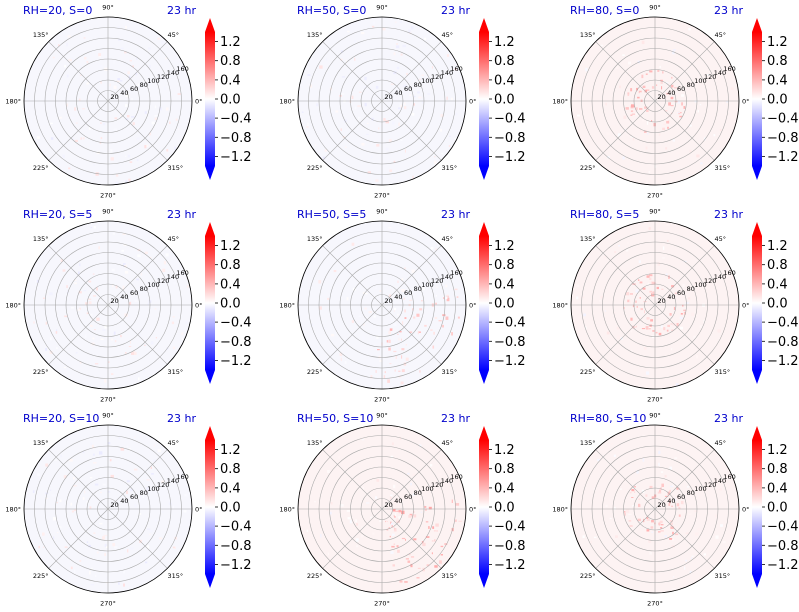 The image size is (799, 612). Describe the element at coordinates (604, 10) in the screenshot. I see `panel-title: RH=80, S=0` at that location.